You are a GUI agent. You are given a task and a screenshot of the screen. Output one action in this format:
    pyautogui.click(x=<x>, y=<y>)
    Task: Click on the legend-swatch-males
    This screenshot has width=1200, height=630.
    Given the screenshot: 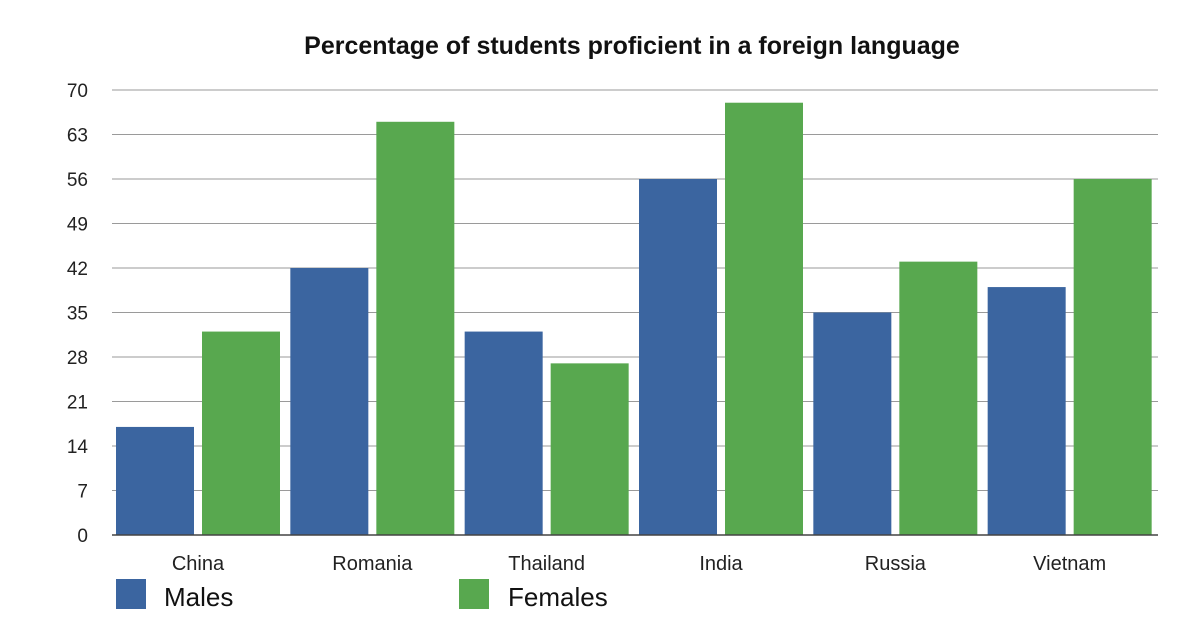 What is the action you would take?
    pyautogui.click(x=131, y=594)
    